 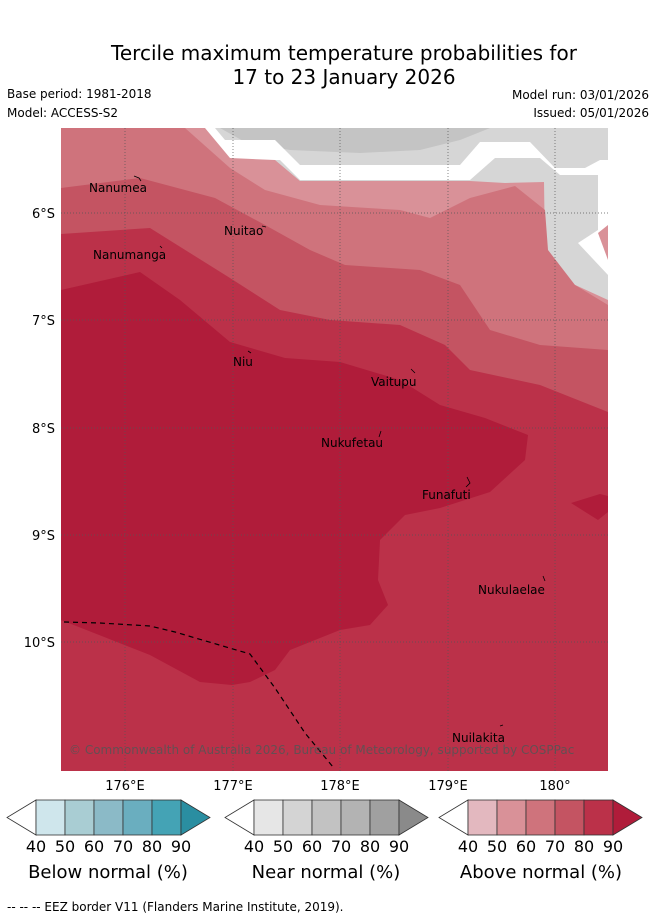 I want to click on near-normal-tick-label: 50, so click(x=283, y=846).